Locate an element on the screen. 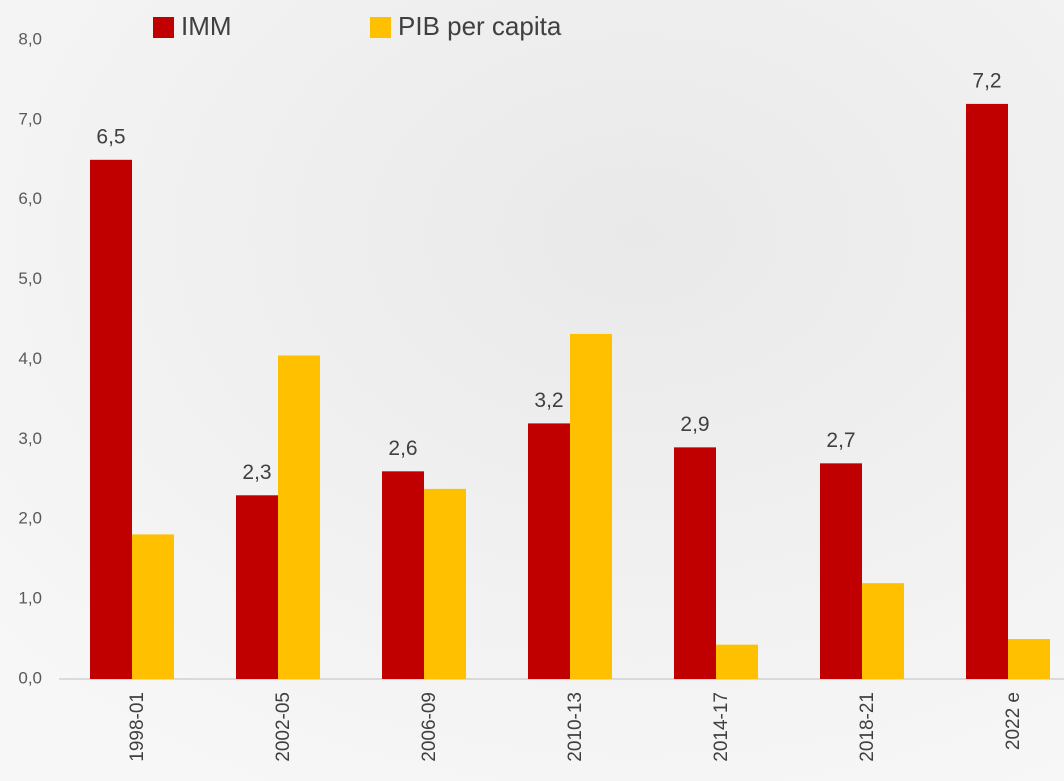  x-tick-label: 2014-17 is located at coordinates (721, 727).